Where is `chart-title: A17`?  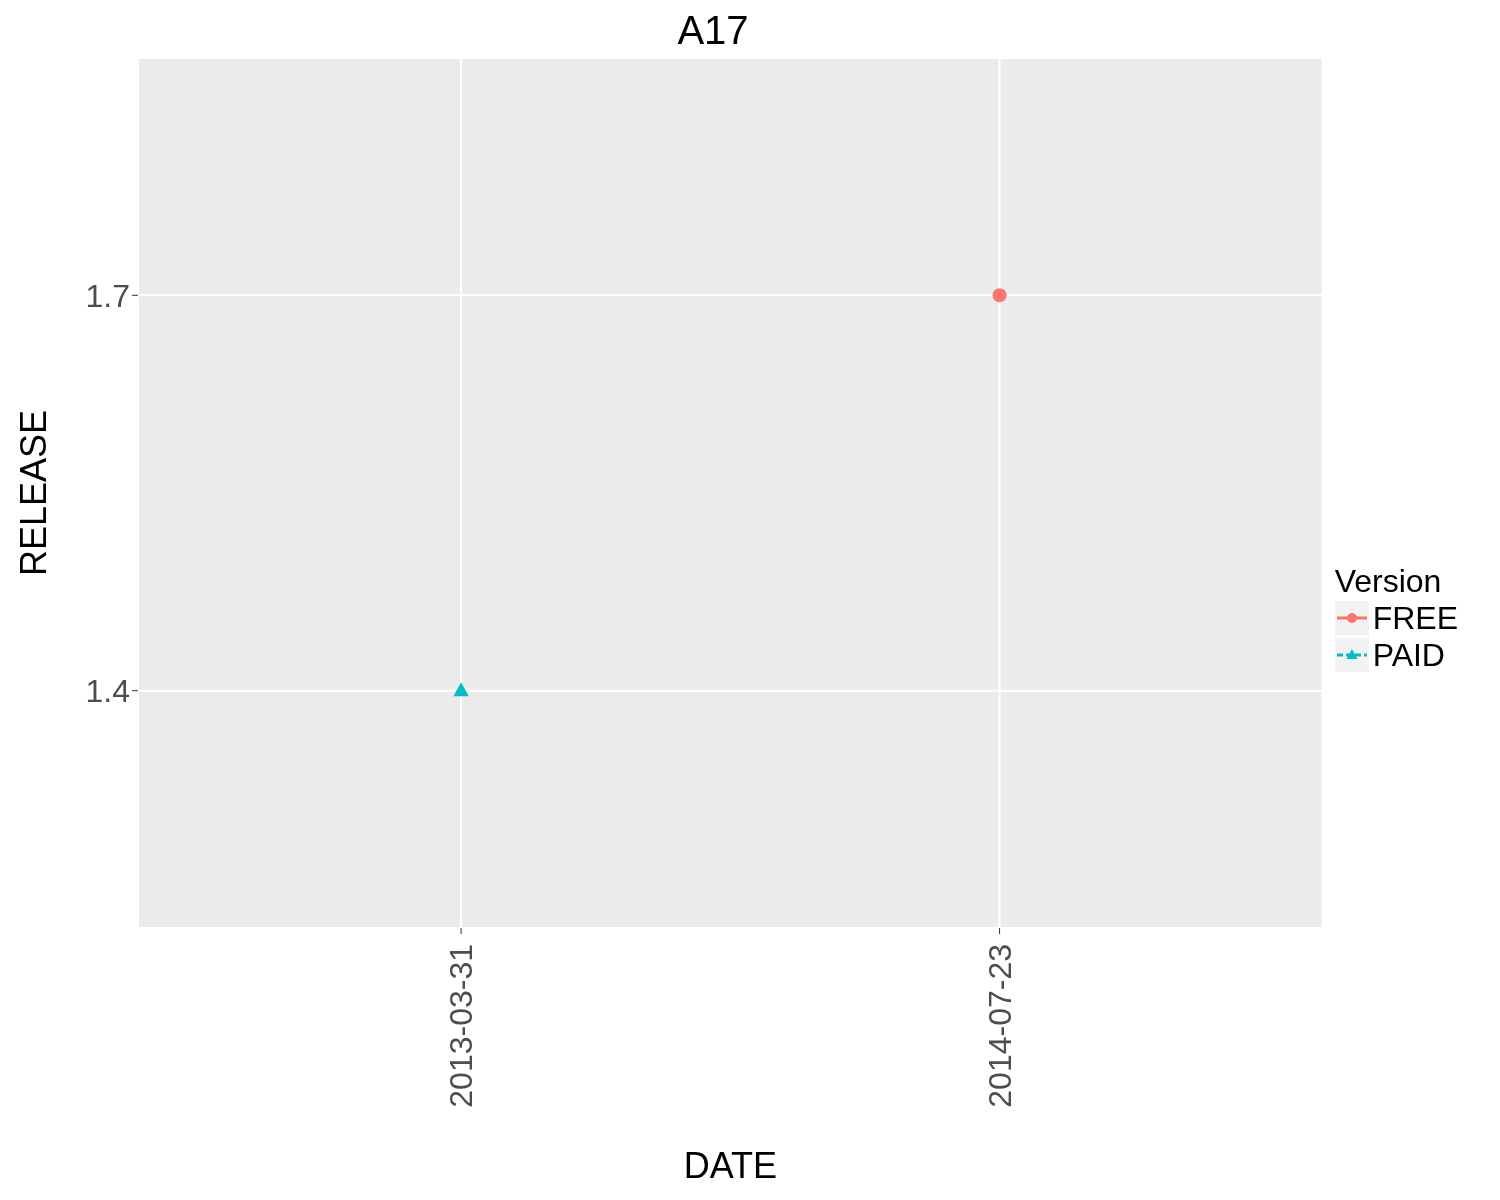 chart-title: A17 is located at coordinates (713, 31).